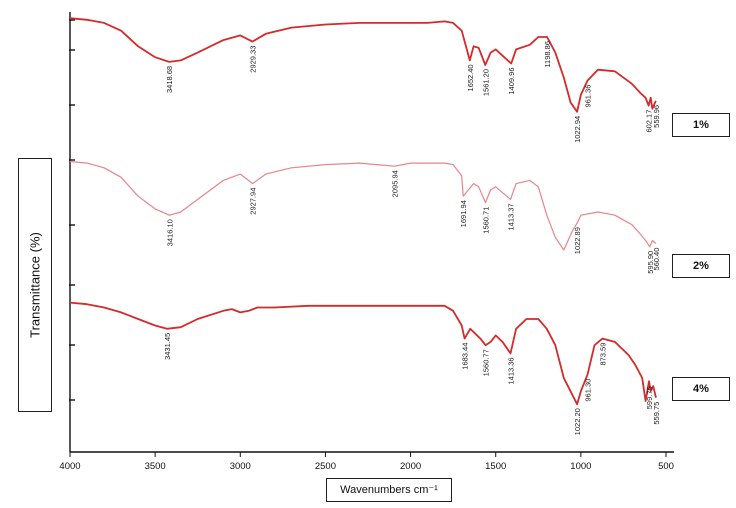 The height and width of the screenshot is (508, 736). Describe the element at coordinates (485, 82) in the screenshot. I see `peak-label: 1561.20` at that location.